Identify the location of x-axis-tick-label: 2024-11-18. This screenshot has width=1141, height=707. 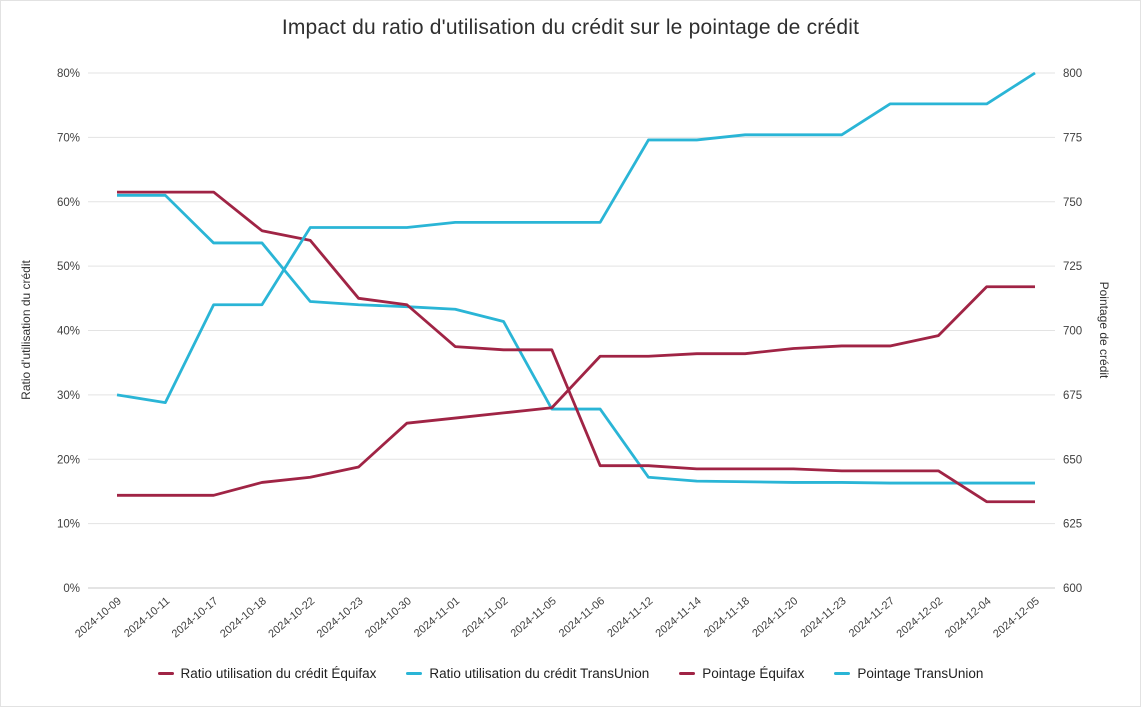
(727, 617).